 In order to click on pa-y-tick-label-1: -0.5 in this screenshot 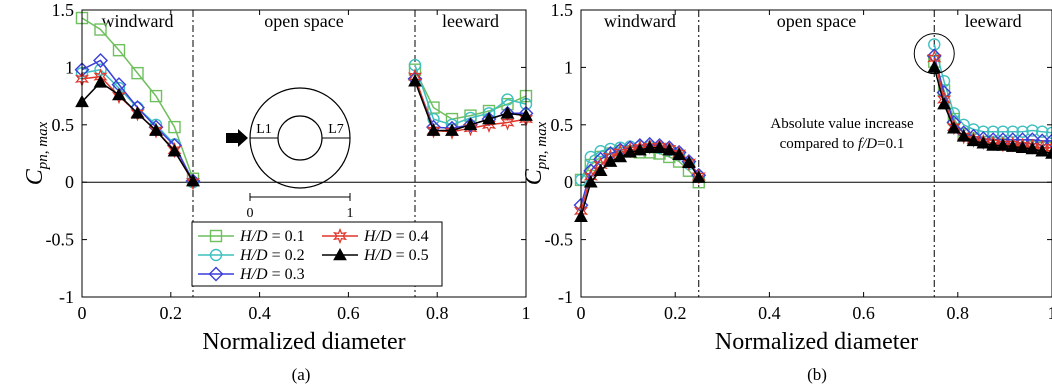, I will do `click(60, 240)`.